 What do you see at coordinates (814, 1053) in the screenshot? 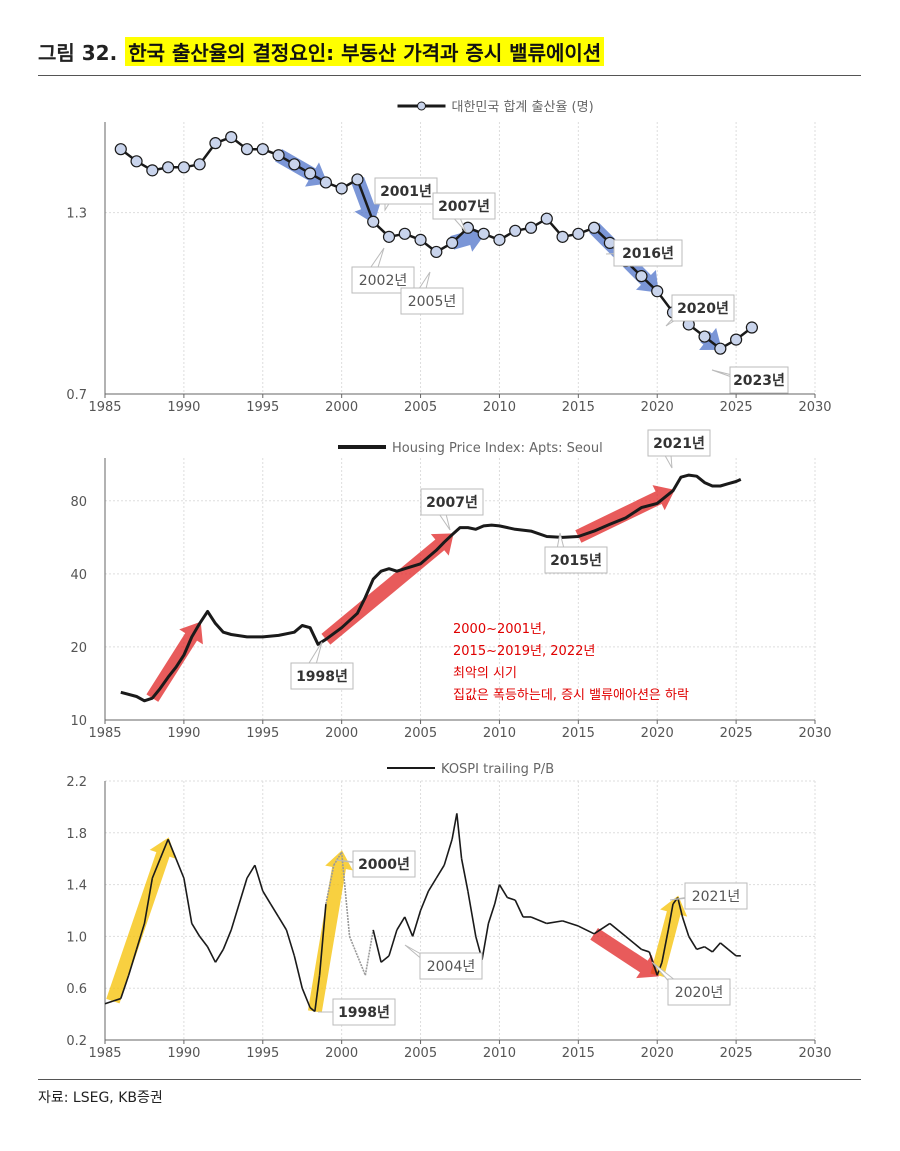
I see `x-tick-label: 2030` at bounding box center [814, 1053].